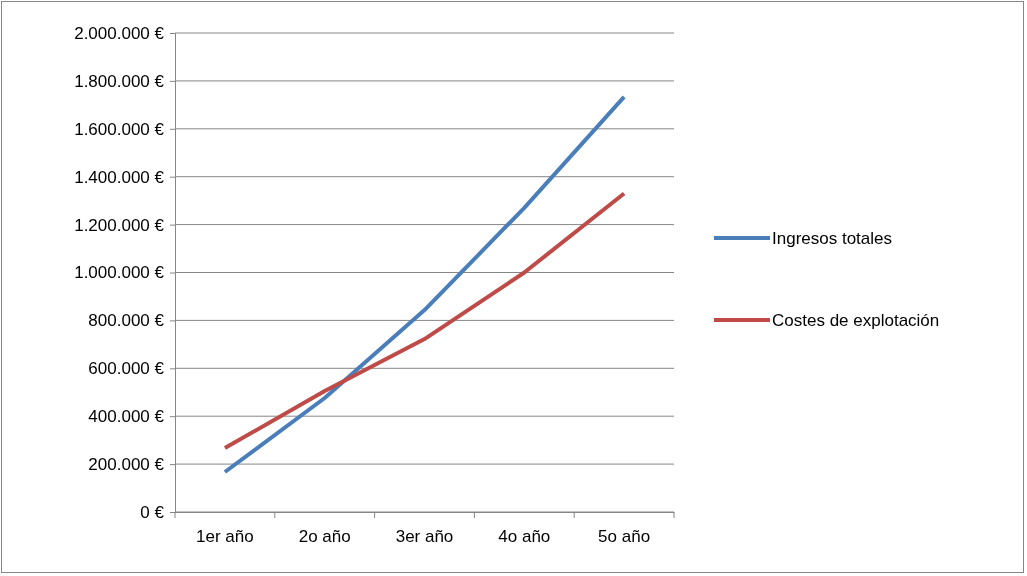 Image resolution: width=1027 pixels, height=576 pixels. I want to click on y-tick-label: 0 €, so click(152, 512).